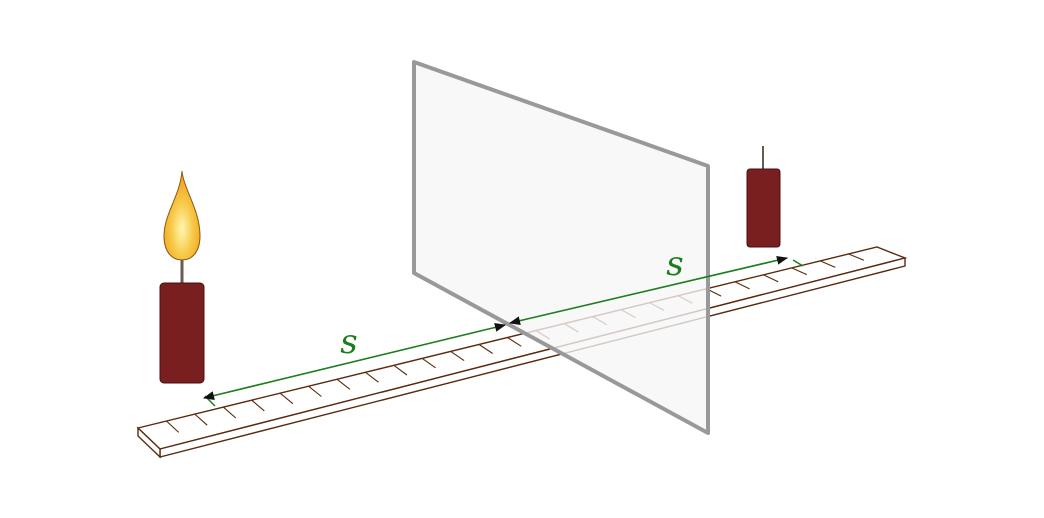  Describe the element at coordinates (648, 290) in the screenshot. I see `right-distance-arrow` at that location.